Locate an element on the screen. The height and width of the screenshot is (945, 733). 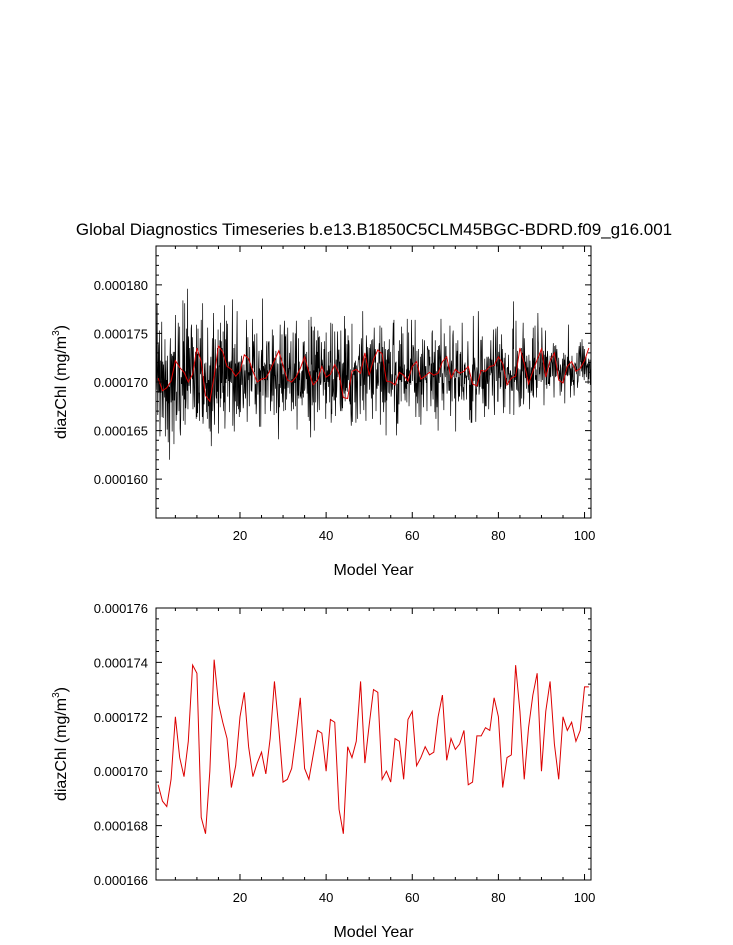
top-x-tick-label: 80 is located at coordinates (498, 535).